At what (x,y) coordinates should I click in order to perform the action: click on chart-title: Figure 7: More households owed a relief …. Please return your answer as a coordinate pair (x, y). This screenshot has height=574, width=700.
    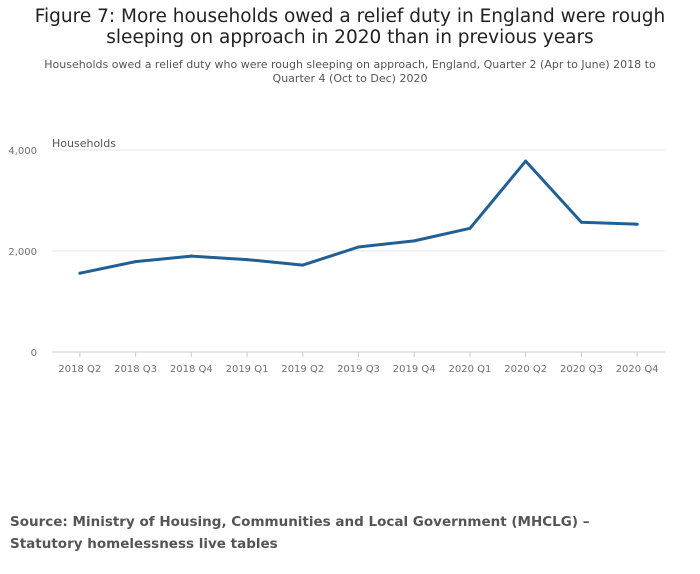
    Looking at the image, I should click on (350, 27).